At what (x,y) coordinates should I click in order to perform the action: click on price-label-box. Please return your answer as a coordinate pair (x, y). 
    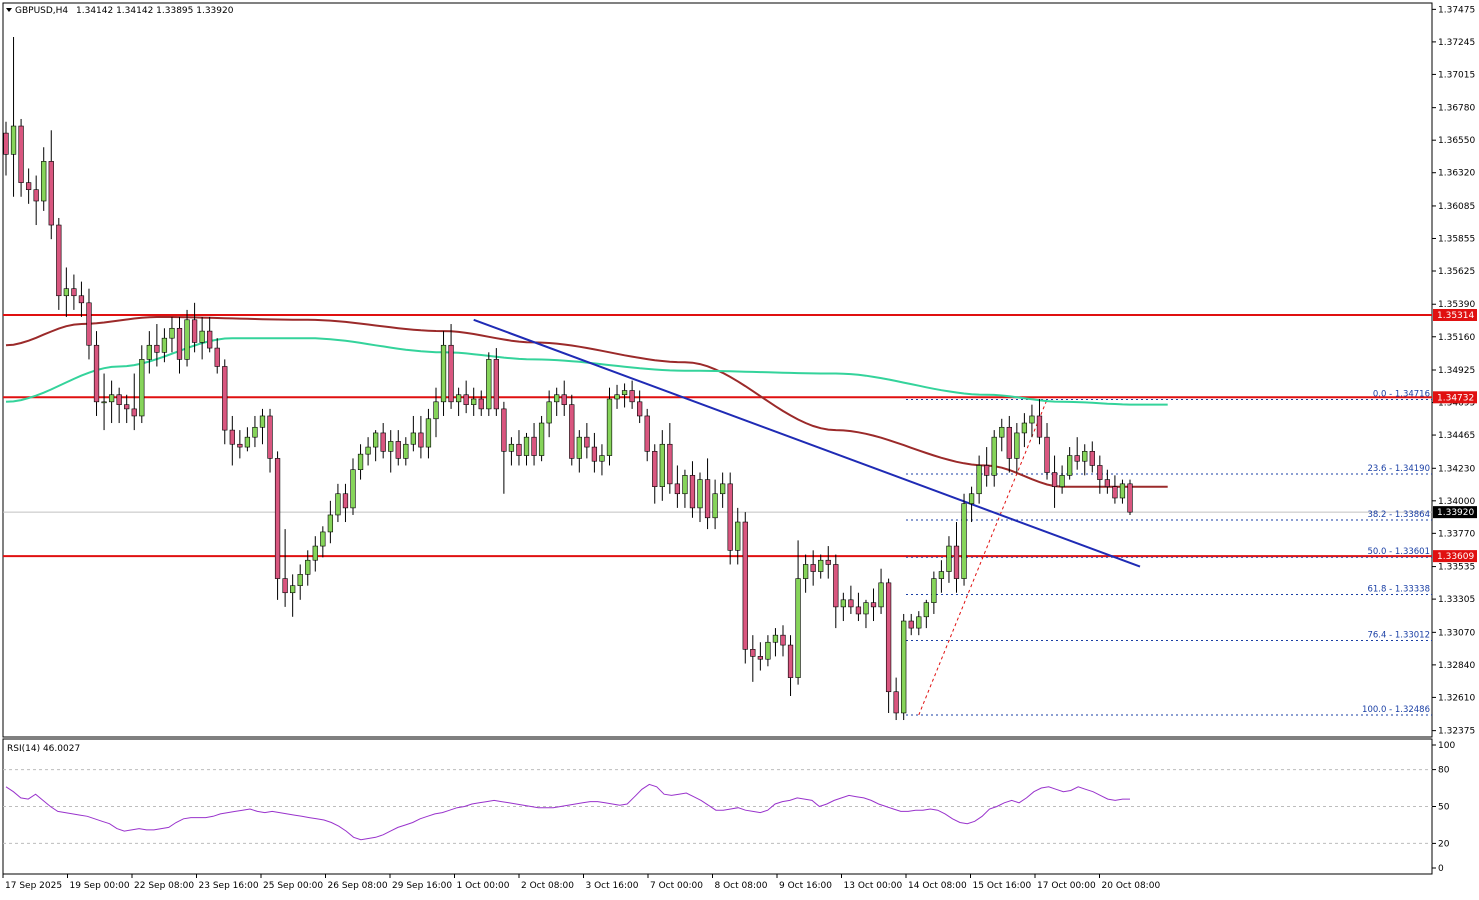
    Looking at the image, I should click on (1455, 314).